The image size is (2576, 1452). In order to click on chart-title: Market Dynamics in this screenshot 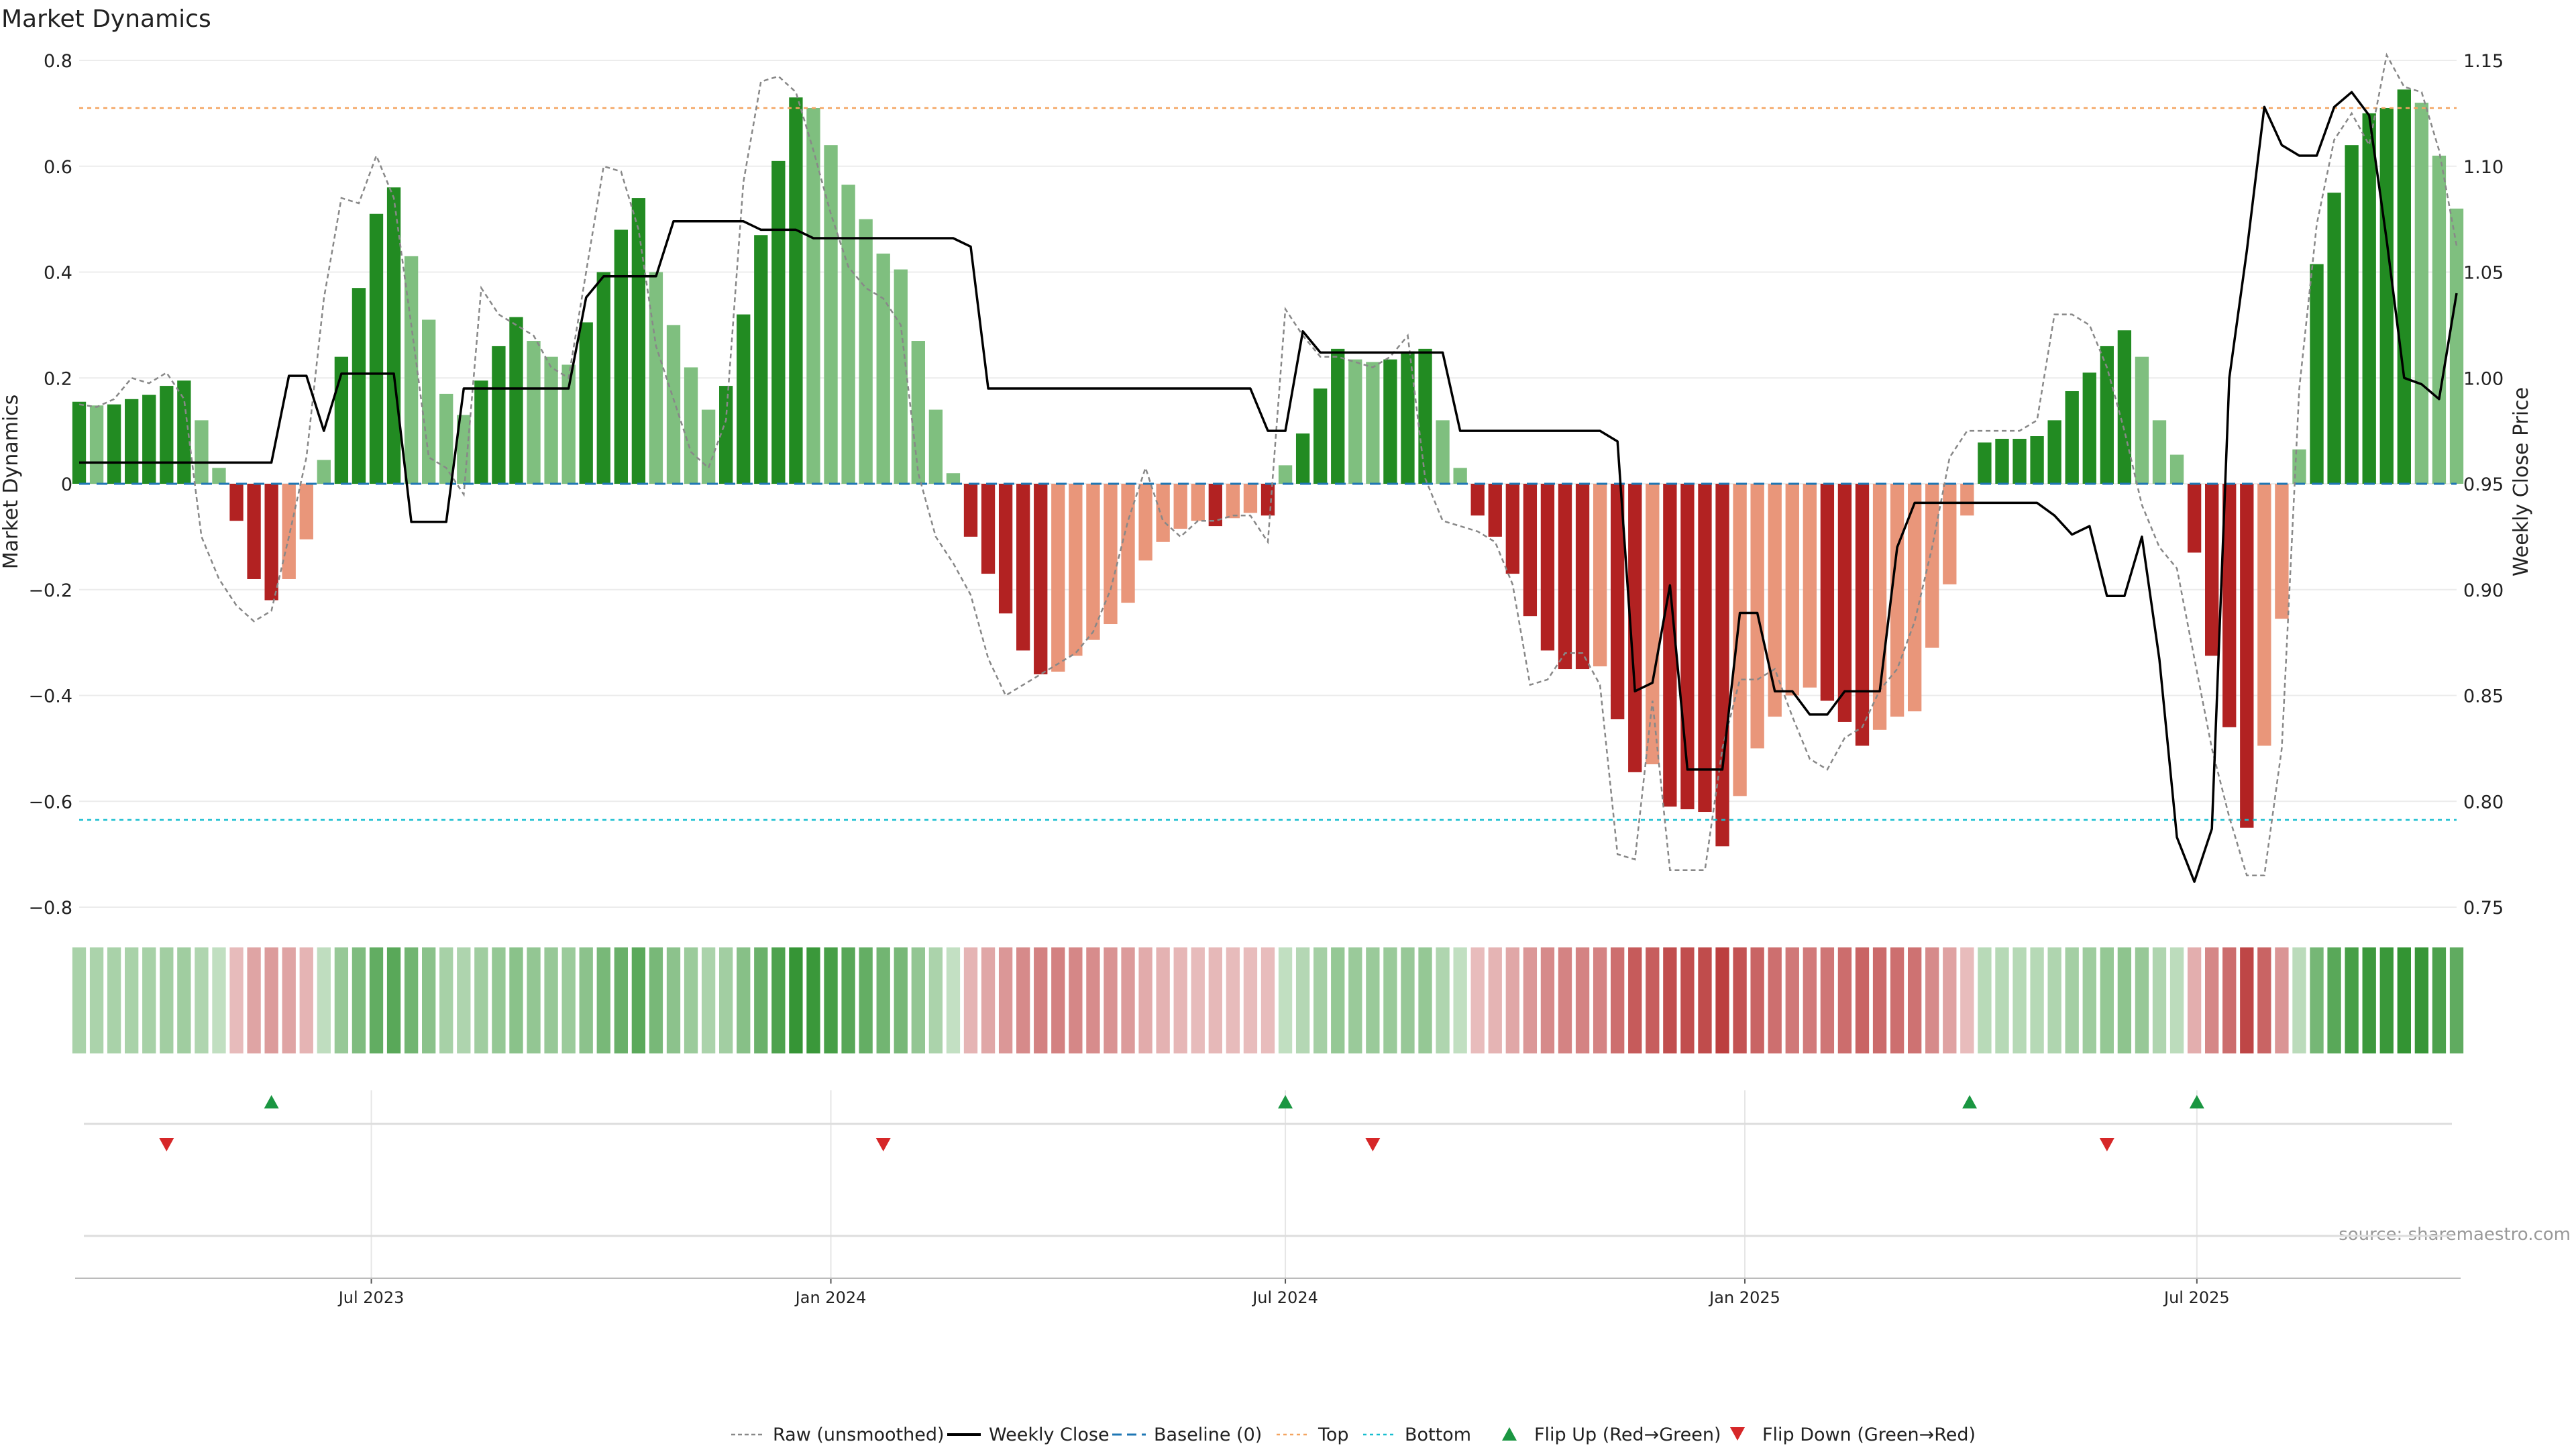, I will do `click(106, 19)`.